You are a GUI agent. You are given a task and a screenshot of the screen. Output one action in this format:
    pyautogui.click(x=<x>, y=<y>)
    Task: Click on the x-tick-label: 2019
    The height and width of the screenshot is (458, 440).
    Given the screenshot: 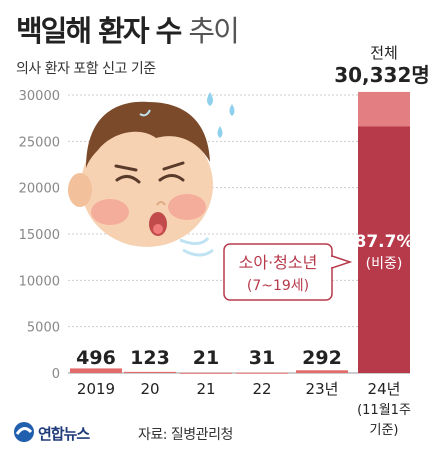 What is the action you would take?
    pyautogui.click(x=96, y=389)
    